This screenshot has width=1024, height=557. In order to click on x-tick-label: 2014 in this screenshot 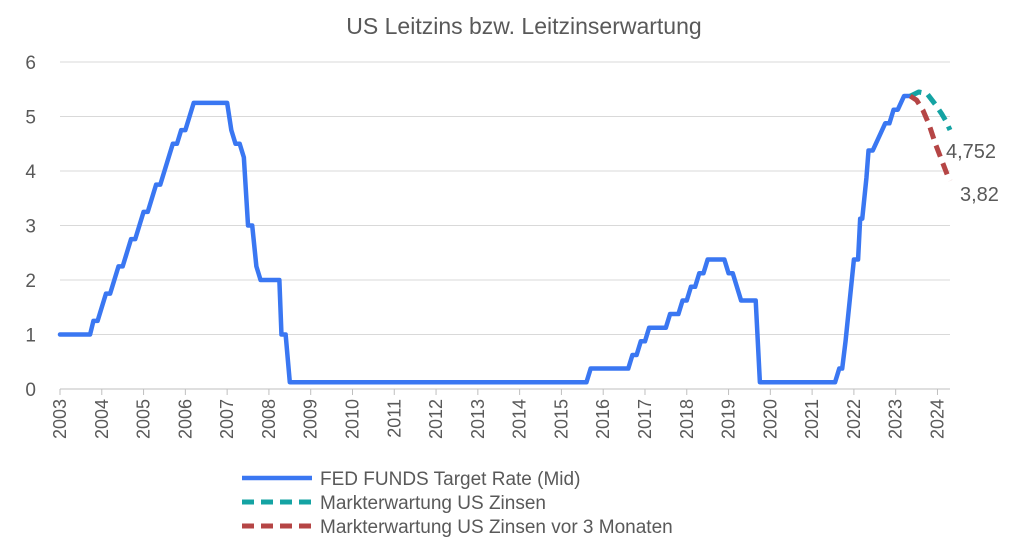, I will do `click(520, 419)`.